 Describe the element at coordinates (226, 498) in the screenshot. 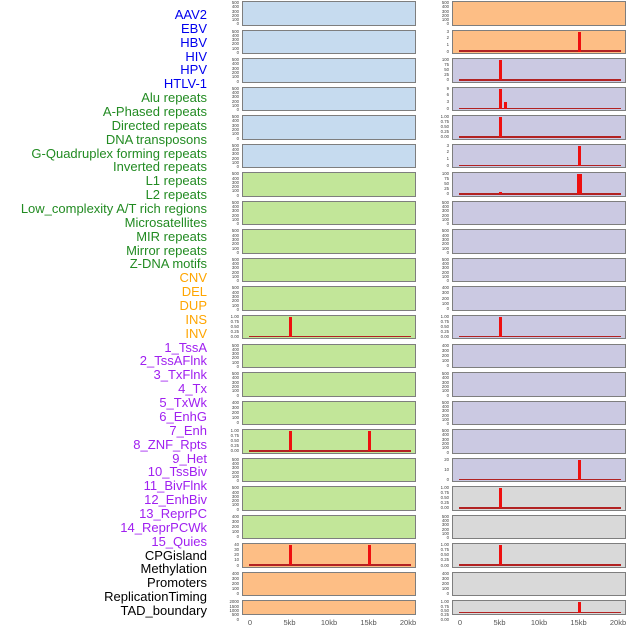

I see `y-axis-ticks-mirror-repeats: 500 400 300 200 100 0` at that location.